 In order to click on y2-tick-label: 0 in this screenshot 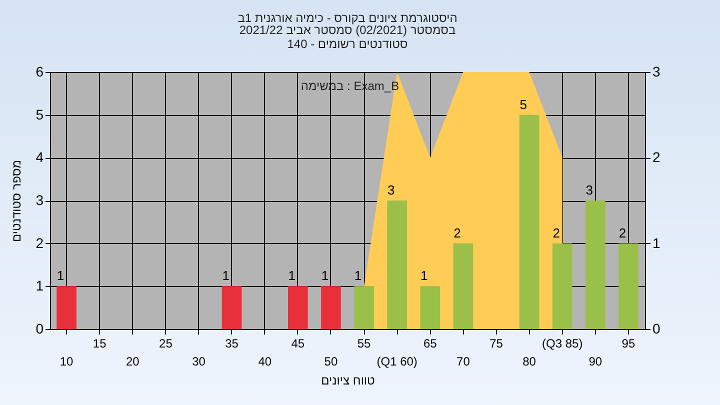, I will do `click(656, 328)`.